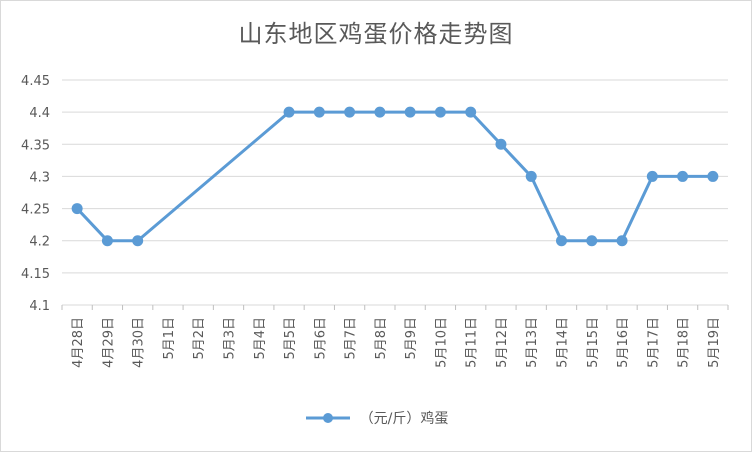 The image size is (752, 452). What do you see at coordinates (351, 338) in the screenshot?
I see `x-tick-label: 5月7日` at bounding box center [351, 338].